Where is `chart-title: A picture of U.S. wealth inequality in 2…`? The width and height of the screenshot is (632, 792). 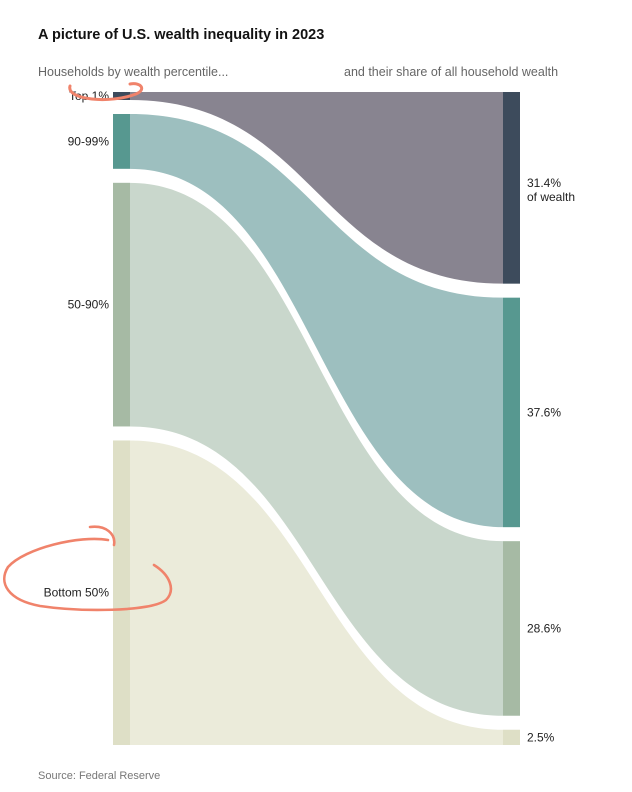 chart-title: A picture of U.S. wealth inequality in 2… is located at coordinates (181, 35).